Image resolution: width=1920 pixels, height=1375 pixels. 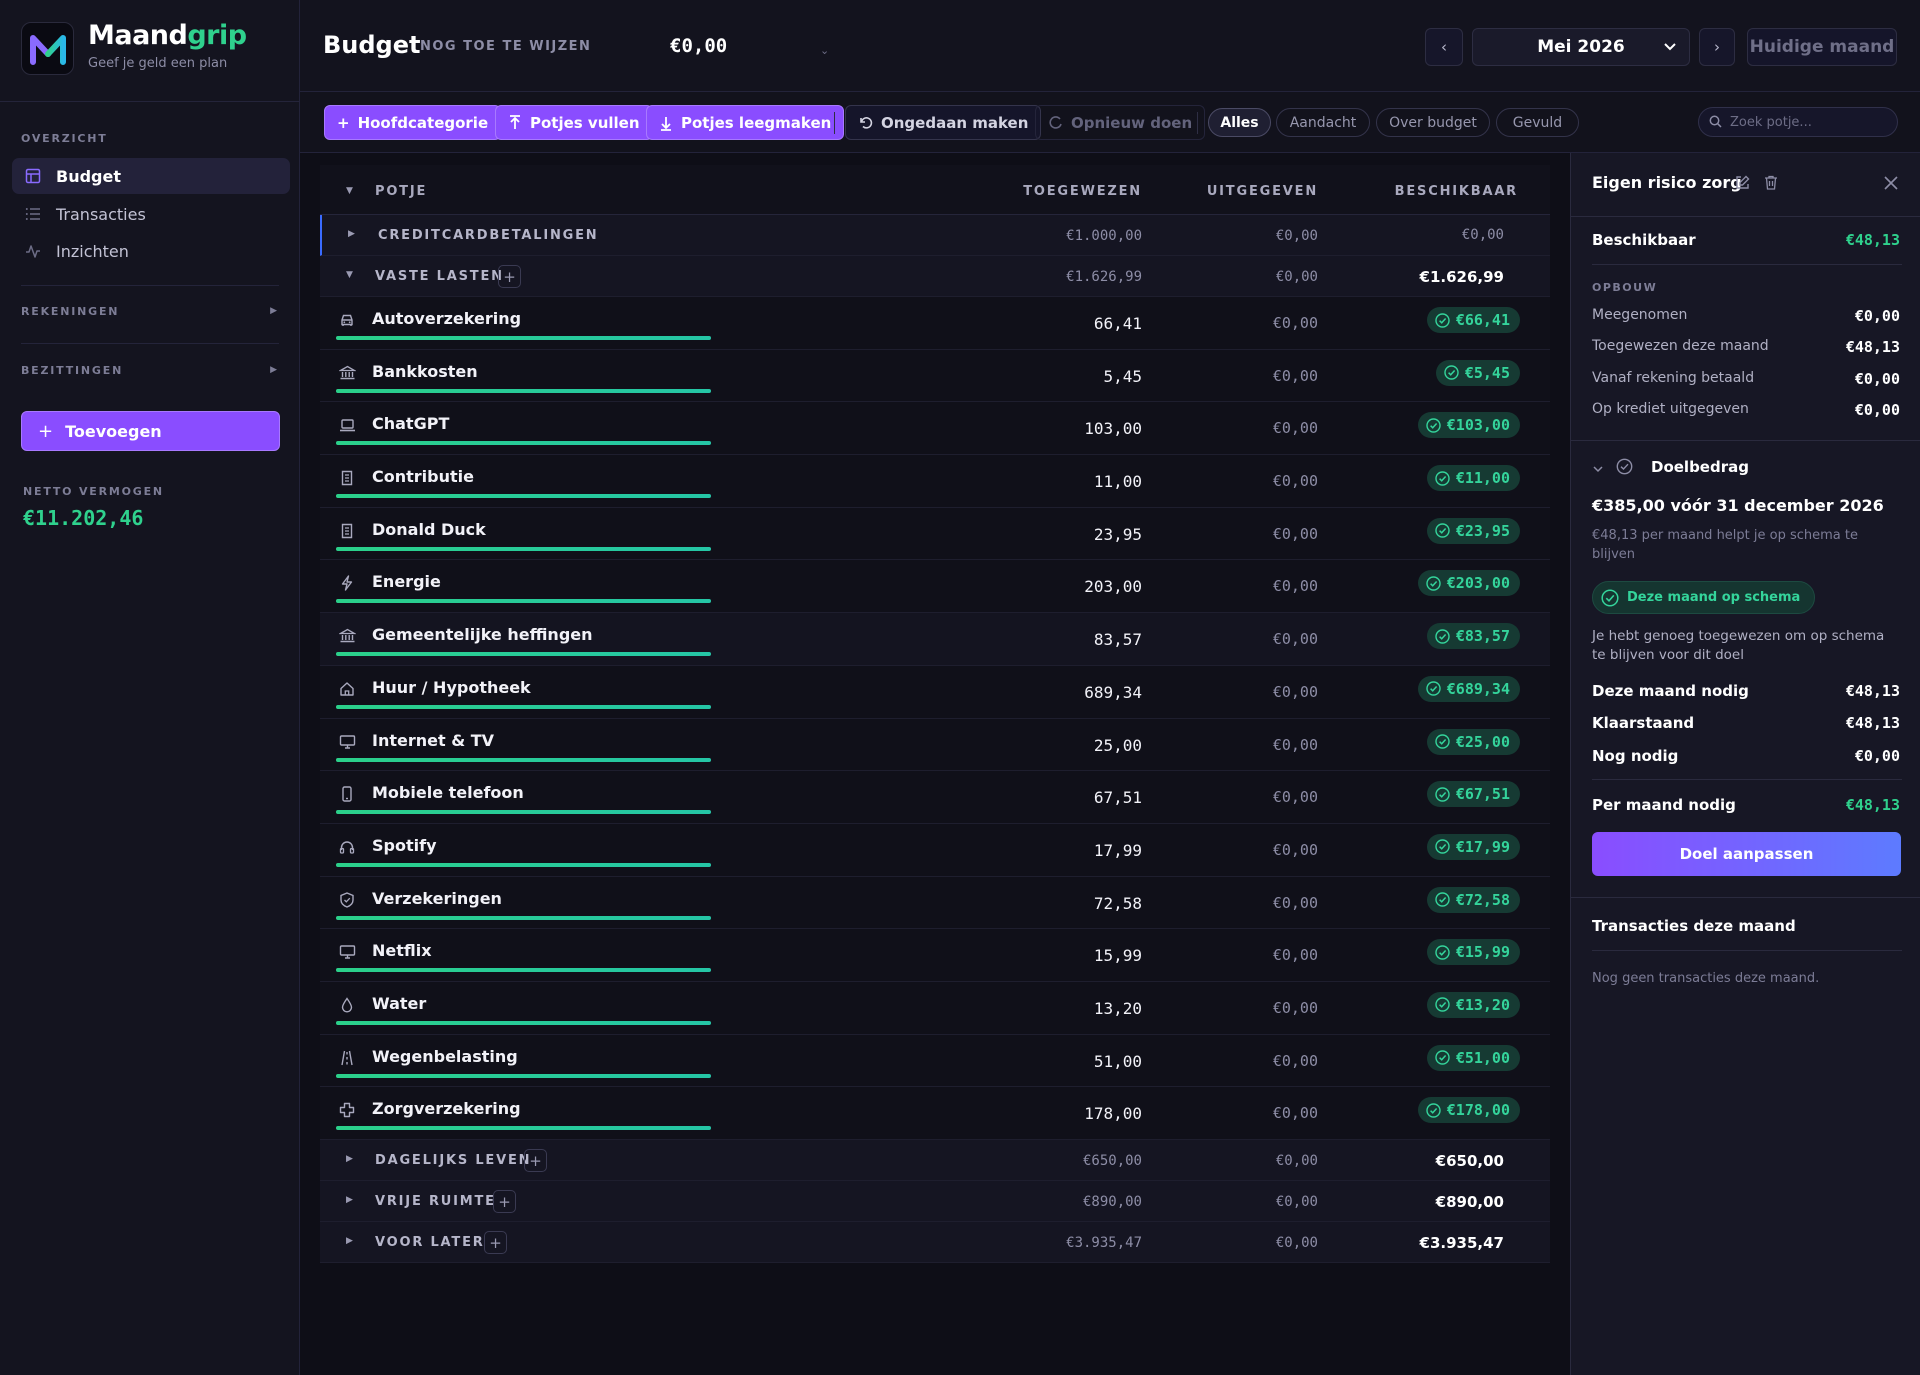 What do you see at coordinates (447, 318) in the screenshot?
I see `pot-name: Autoverzekering` at bounding box center [447, 318].